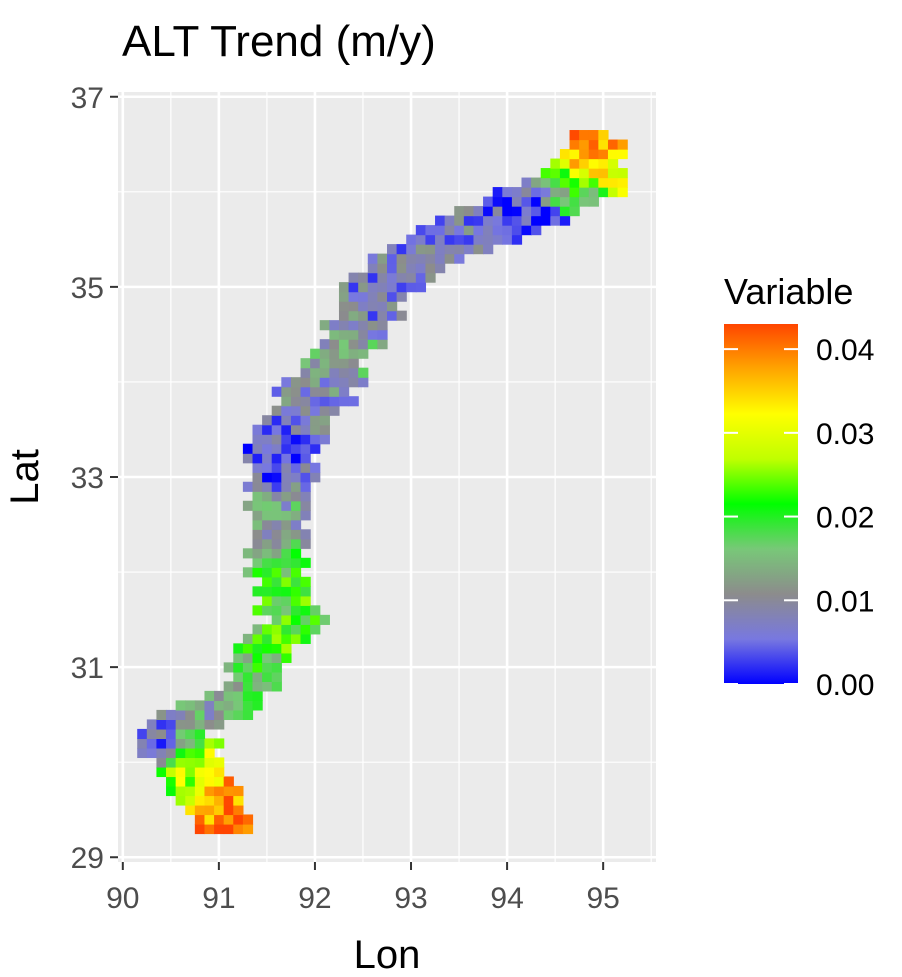 The image size is (902, 977). I want to click on y-axis-title: Lat, so click(25, 477).